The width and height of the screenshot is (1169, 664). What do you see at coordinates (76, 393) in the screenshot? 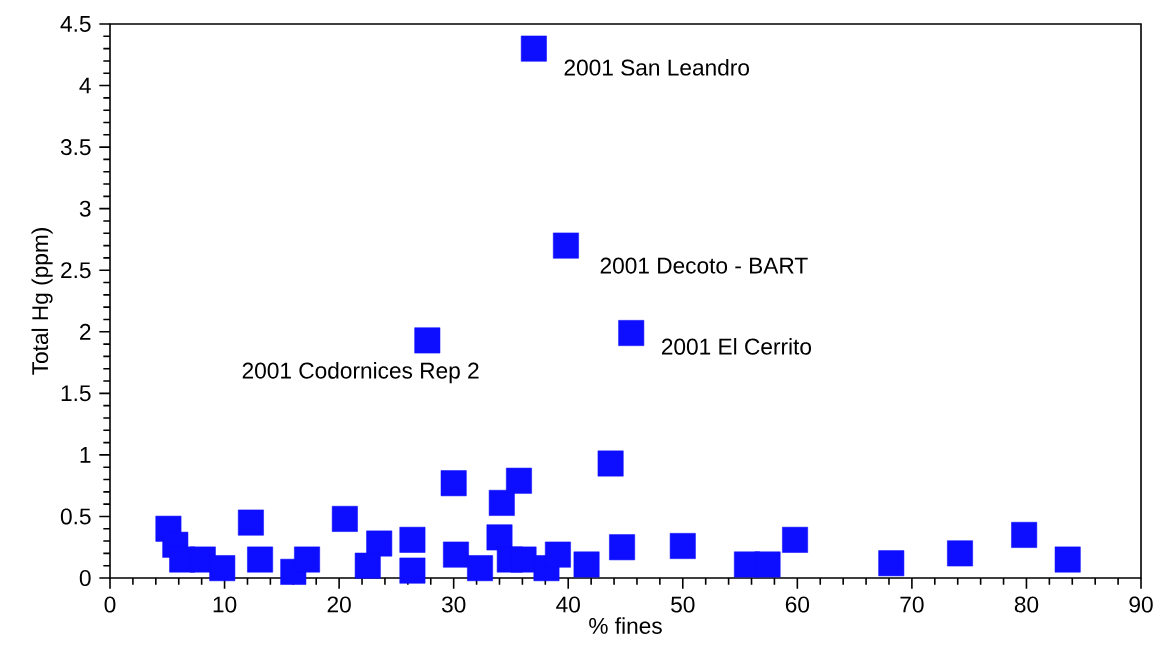
I see `y-tick-label: 1.5` at bounding box center [76, 393].